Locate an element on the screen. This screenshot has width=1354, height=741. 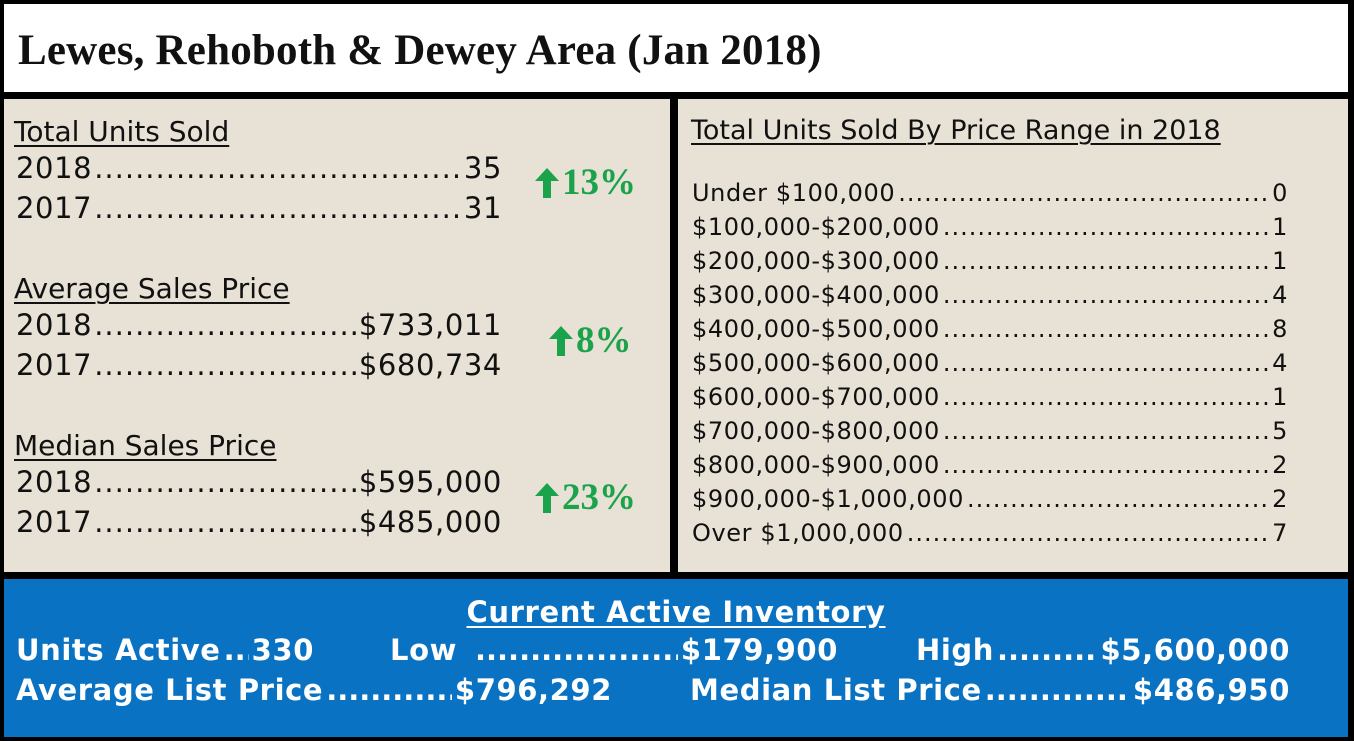
units-sold-row-2018: 2018 35 is located at coordinates (259, 168).